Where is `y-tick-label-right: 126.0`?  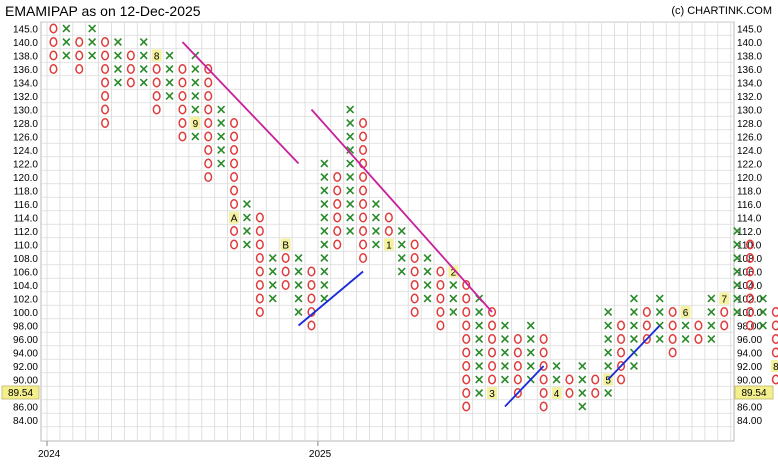 y-tick-label-right: 126.0 is located at coordinates (749, 138).